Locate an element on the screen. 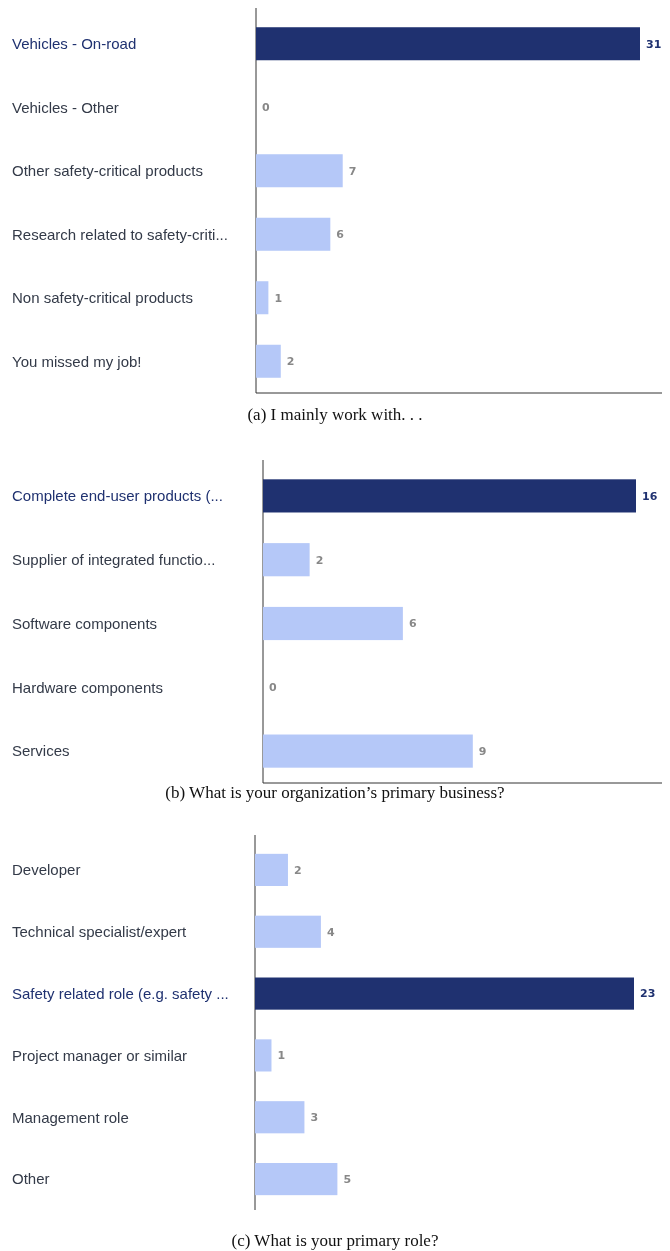  data-label: 7 is located at coordinates (352, 171).